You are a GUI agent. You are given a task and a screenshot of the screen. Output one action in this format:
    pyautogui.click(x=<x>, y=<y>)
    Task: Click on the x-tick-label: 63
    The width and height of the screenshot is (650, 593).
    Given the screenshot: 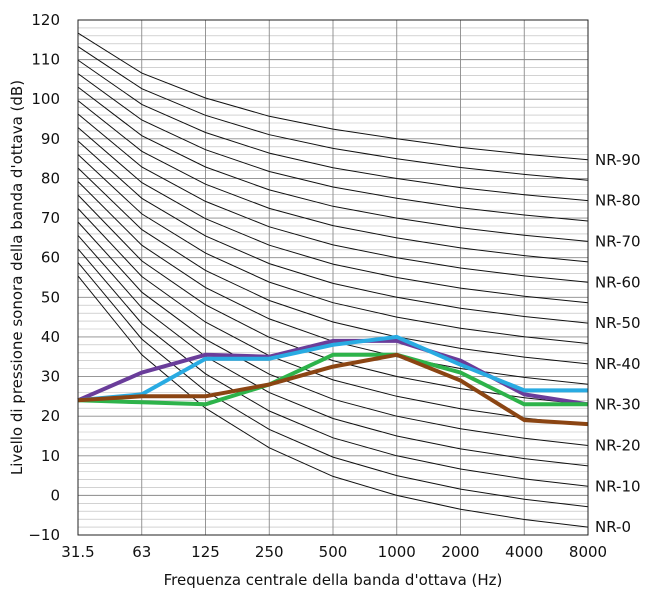 What is the action you would take?
    pyautogui.click(x=141, y=552)
    